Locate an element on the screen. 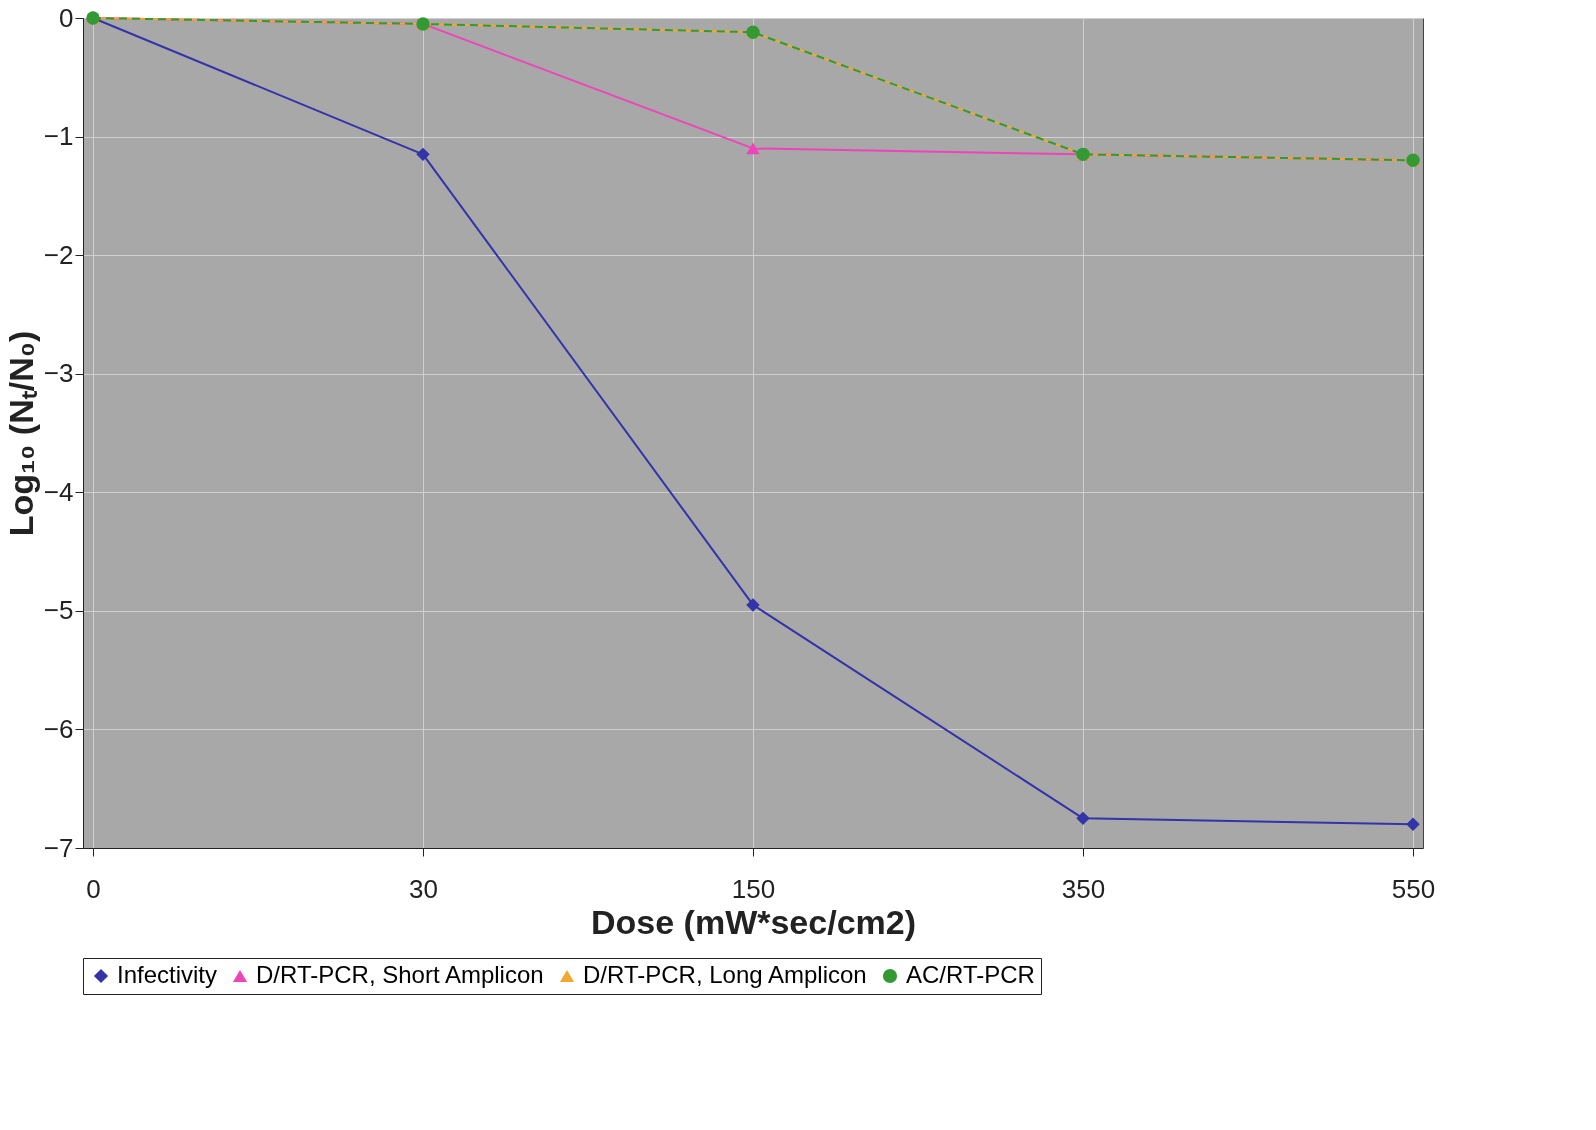  y-tick-label: −1 is located at coordinates (58, 136).